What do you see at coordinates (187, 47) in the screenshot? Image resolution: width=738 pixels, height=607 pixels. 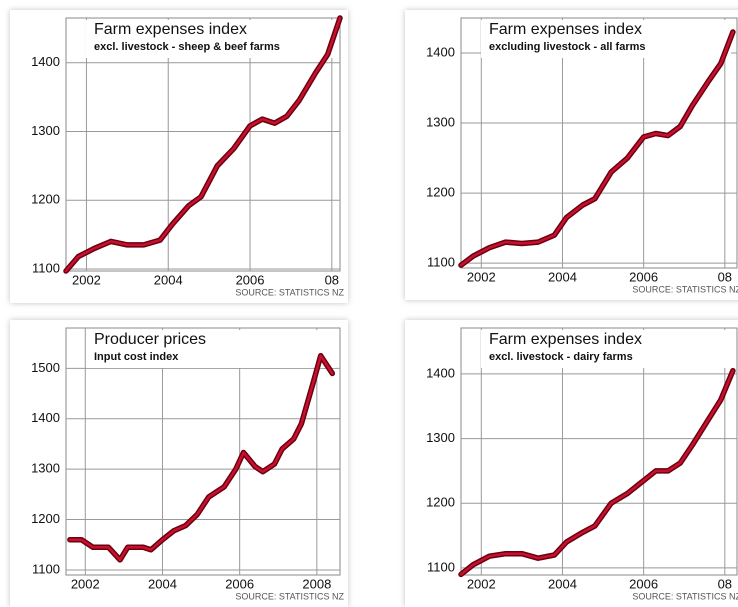 I see `chart-subtitle: excl. livestock - sheep & beef farms` at bounding box center [187, 47].